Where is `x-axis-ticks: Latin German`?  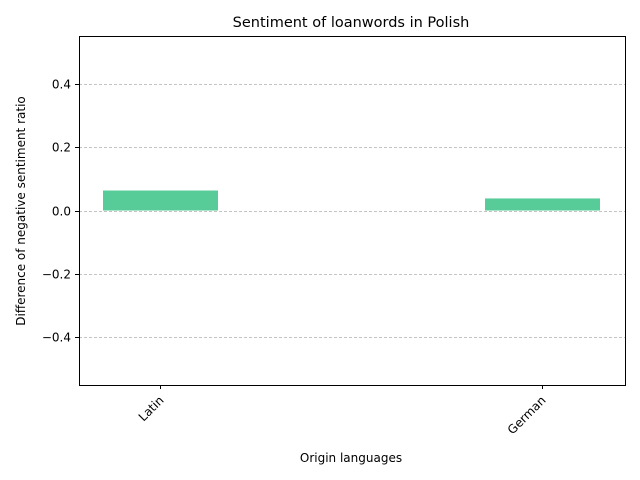
x-axis-ticks: Latin German is located at coordinates (342, 411).